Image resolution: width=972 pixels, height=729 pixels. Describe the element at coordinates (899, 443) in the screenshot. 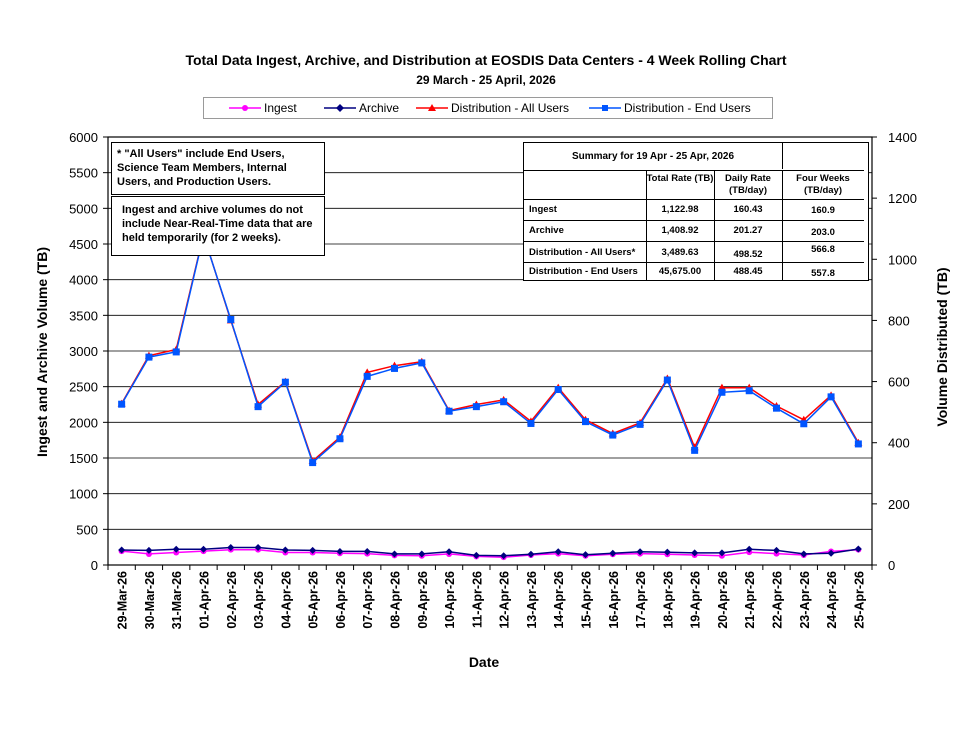

I see `y-tick-label-right: 400` at that location.